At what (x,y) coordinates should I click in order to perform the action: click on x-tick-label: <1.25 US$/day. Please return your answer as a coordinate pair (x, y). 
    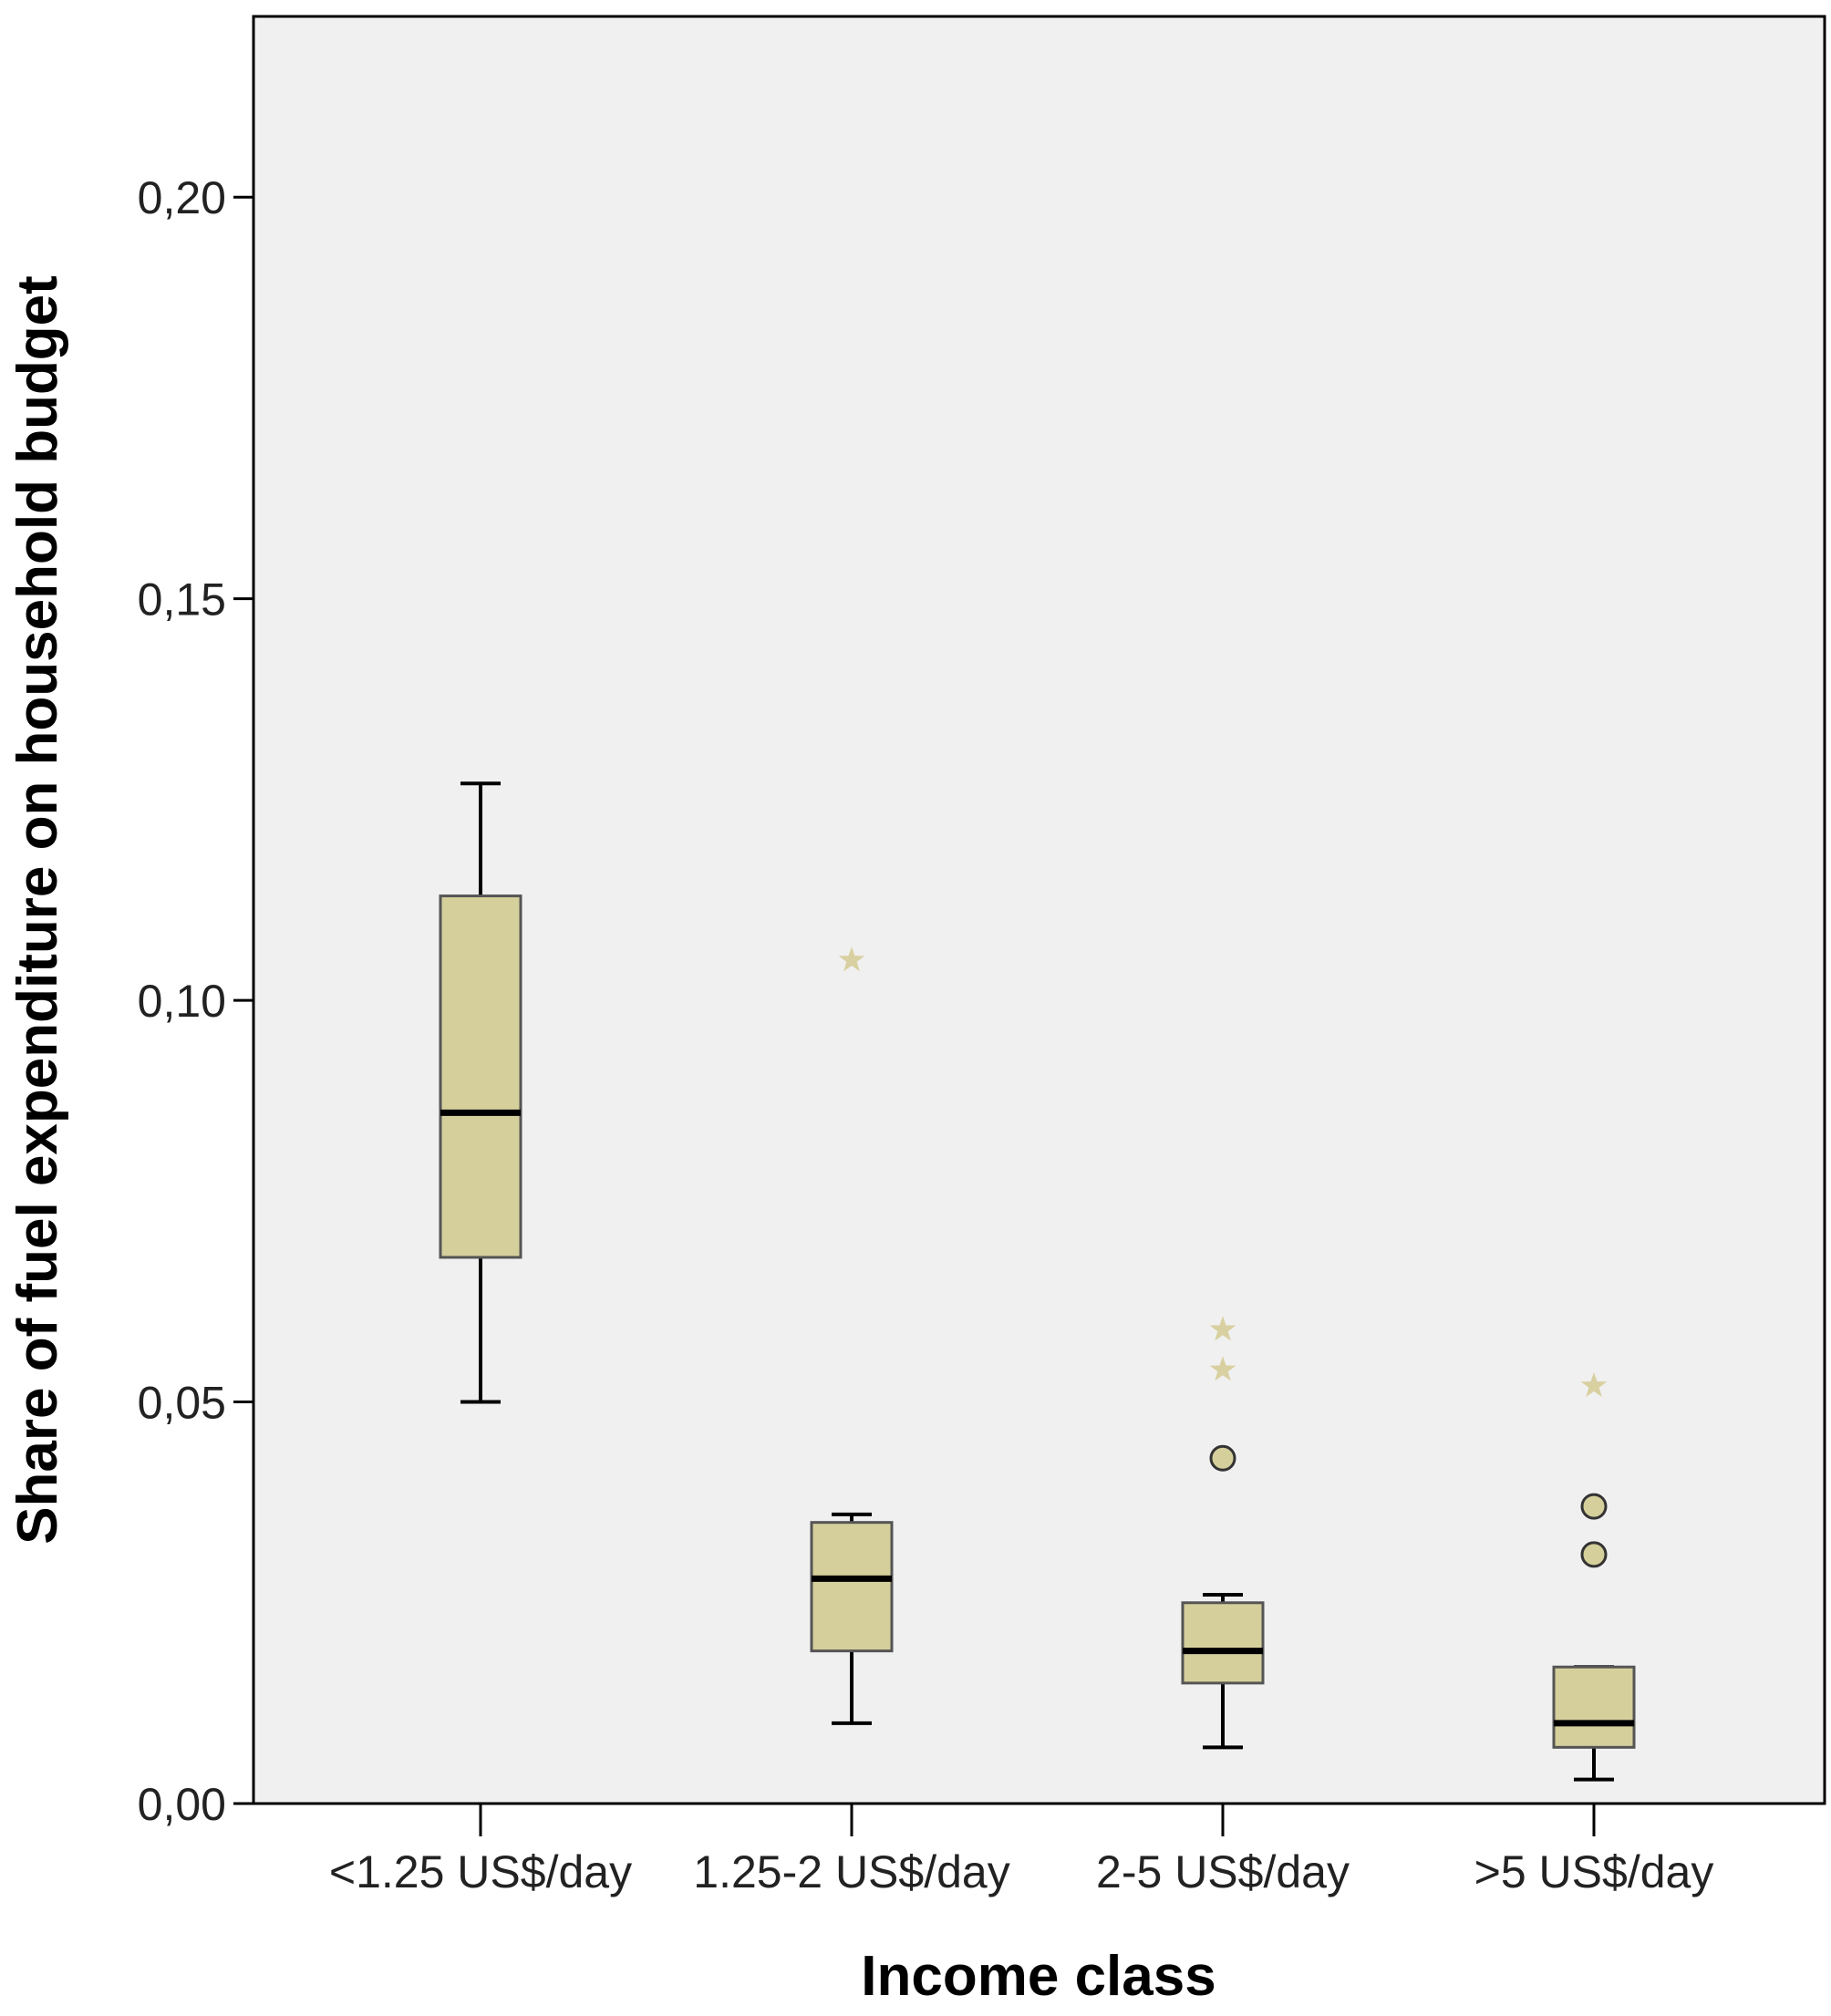
    Looking at the image, I should click on (480, 1871).